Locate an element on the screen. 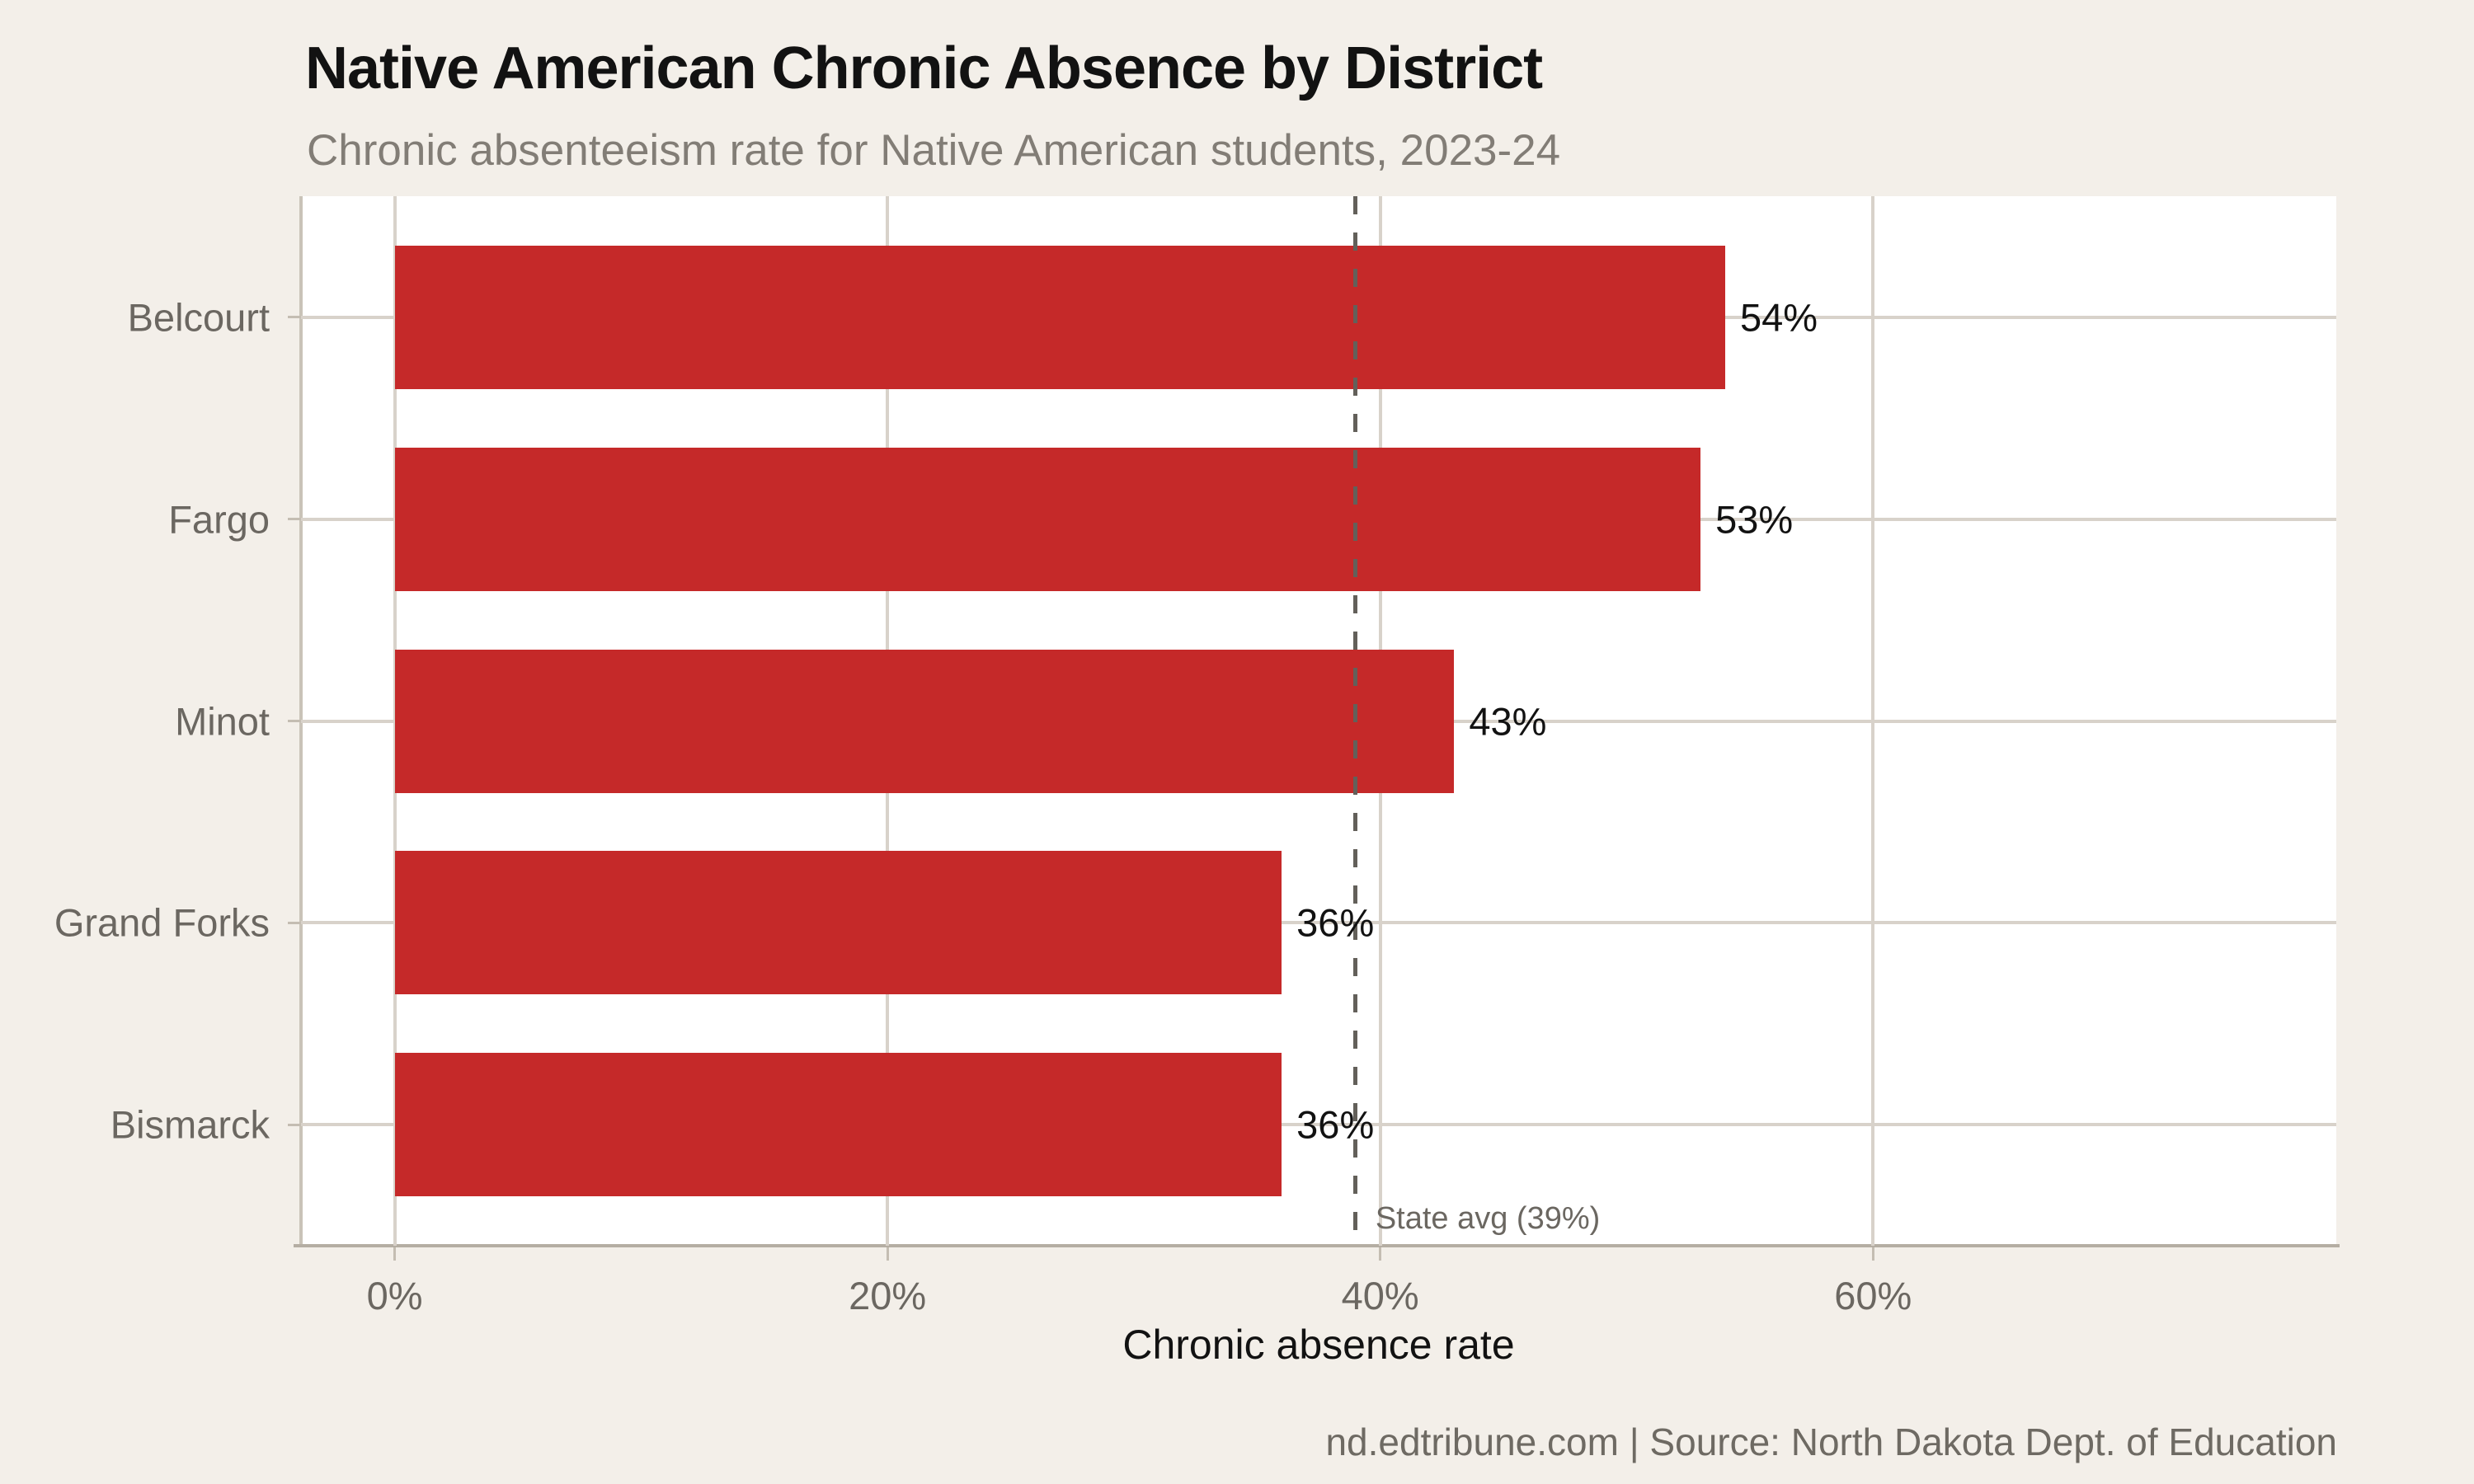  x-tick-label: 0% is located at coordinates (394, 1295).